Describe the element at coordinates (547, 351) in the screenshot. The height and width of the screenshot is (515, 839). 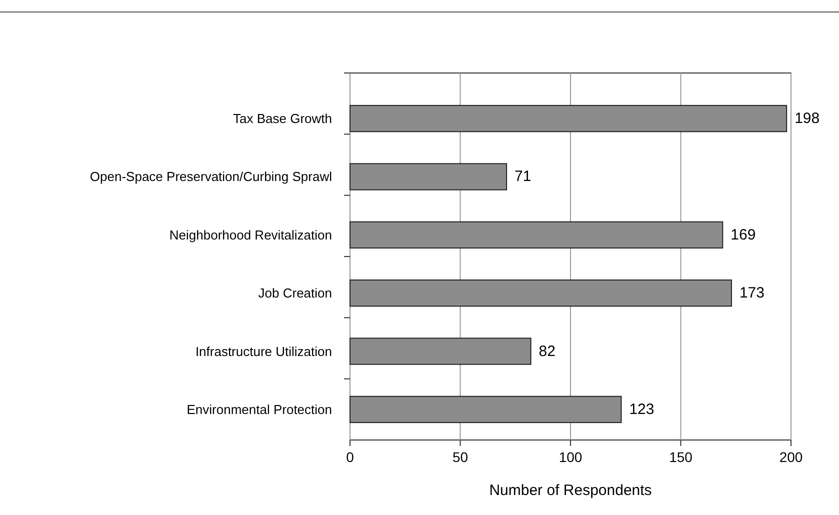
I see `data-label: 82` at that location.